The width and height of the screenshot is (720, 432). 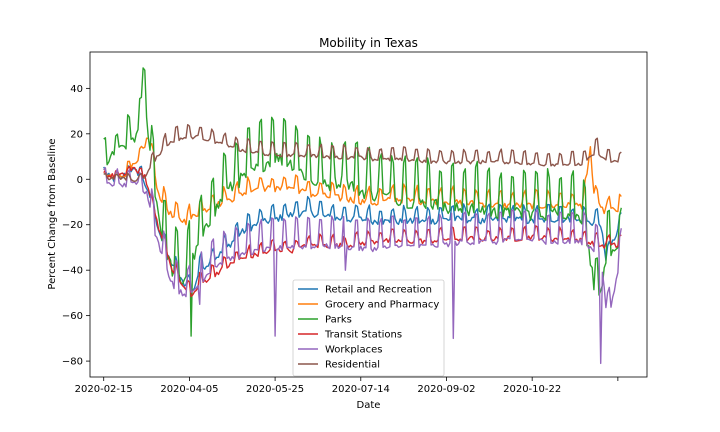 What do you see at coordinates (532, 389) in the screenshot?
I see `x-tick-label: 2020-10-22` at bounding box center [532, 389].